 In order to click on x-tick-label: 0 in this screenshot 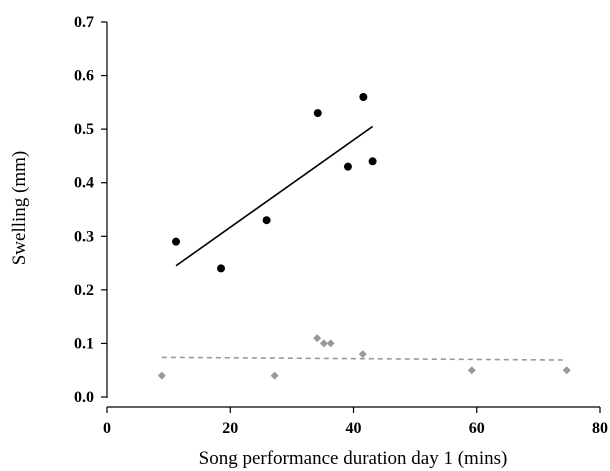, I will do `click(107, 428)`.